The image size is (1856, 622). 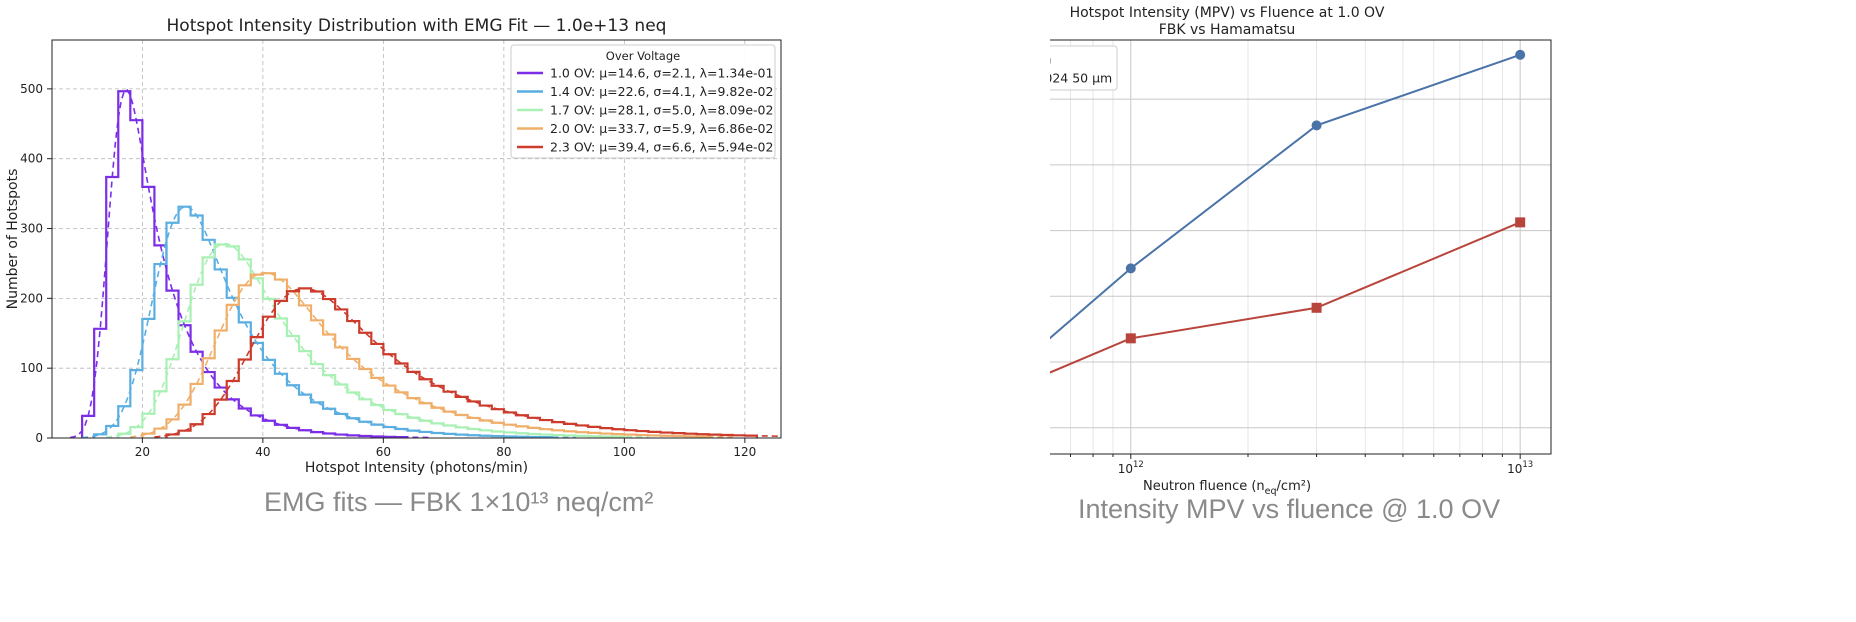 I want to click on line-legend-label-2: Hamamatsu H2024 50 µm, so click(x=1081, y=78).